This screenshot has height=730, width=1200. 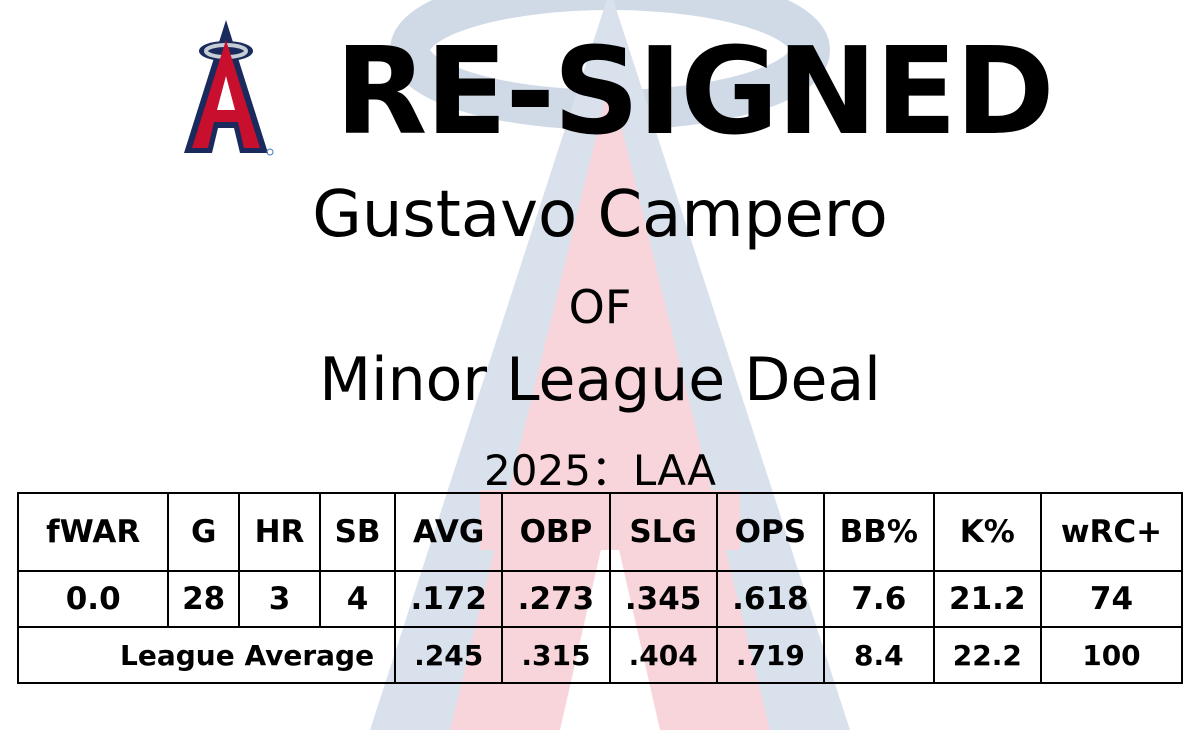 I want to click on stat-cell: .618, so click(x=770, y=599).